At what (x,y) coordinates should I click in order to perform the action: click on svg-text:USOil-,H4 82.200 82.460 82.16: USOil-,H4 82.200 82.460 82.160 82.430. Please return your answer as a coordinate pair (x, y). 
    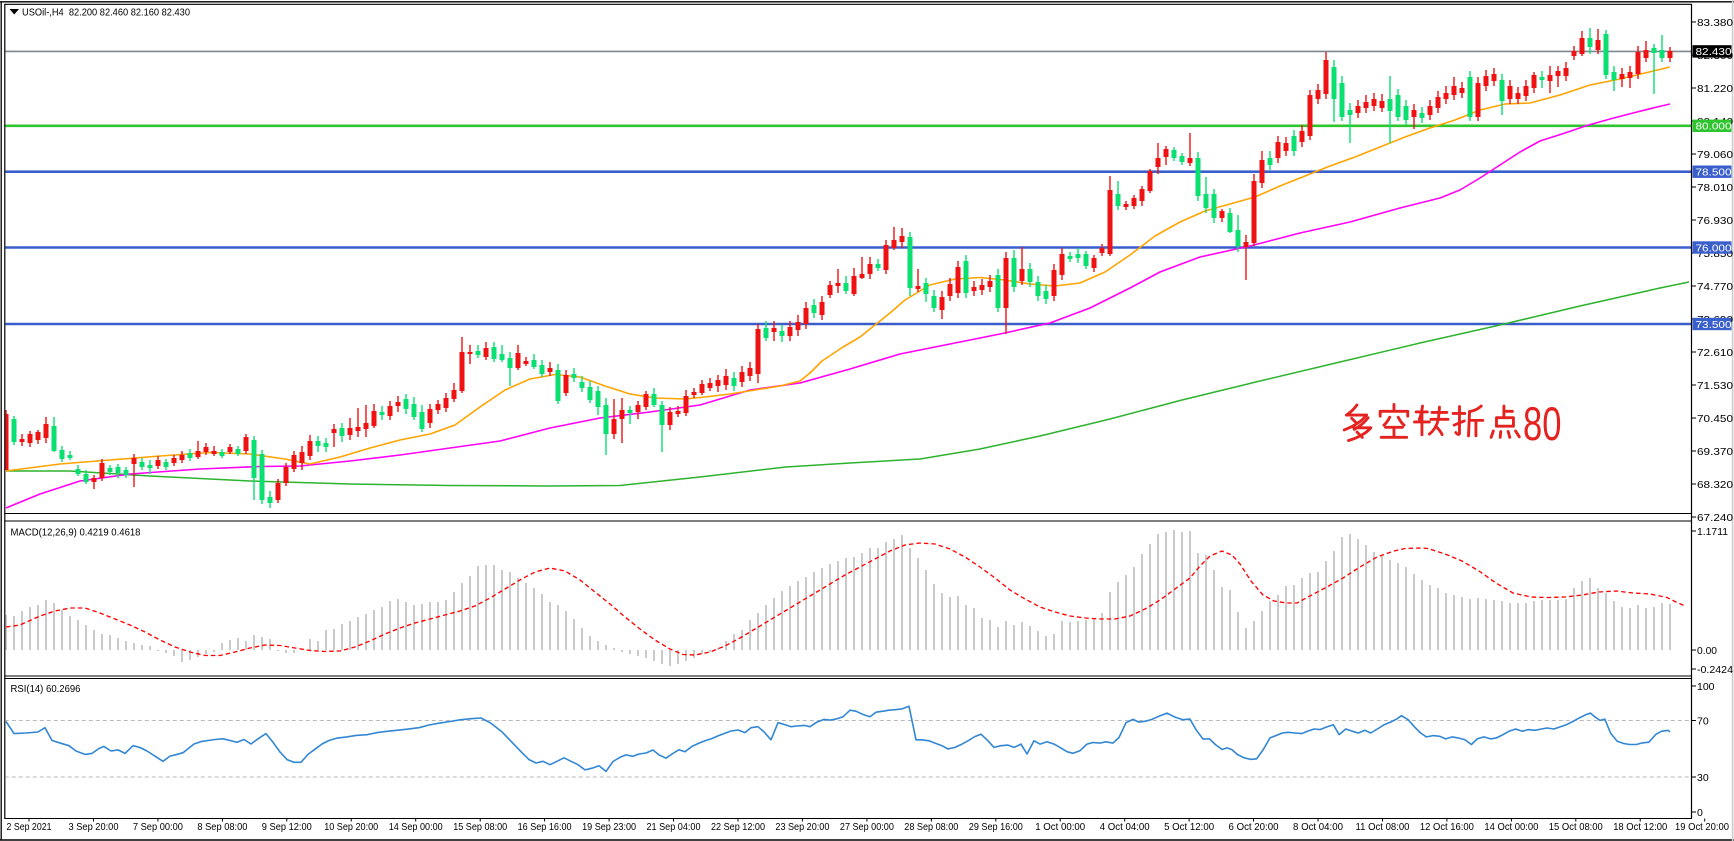
    Looking at the image, I should click on (106, 13).